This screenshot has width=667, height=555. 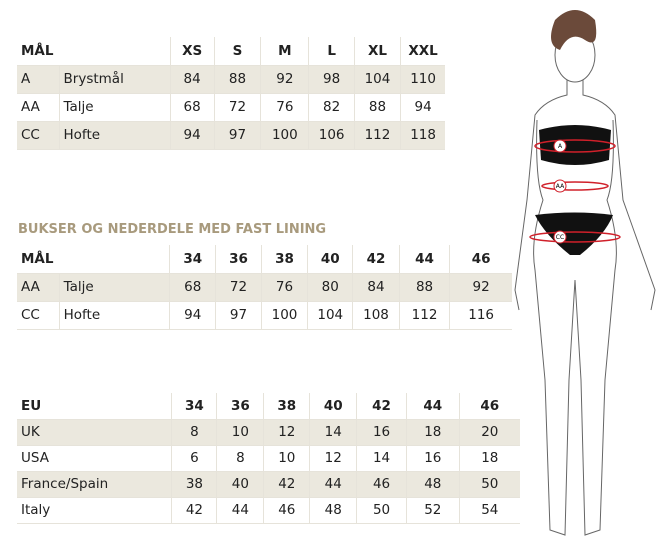 I want to click on section-title: BUKSER OG NEDERDELE MED FAST LINING, so click(x=172, y=229).